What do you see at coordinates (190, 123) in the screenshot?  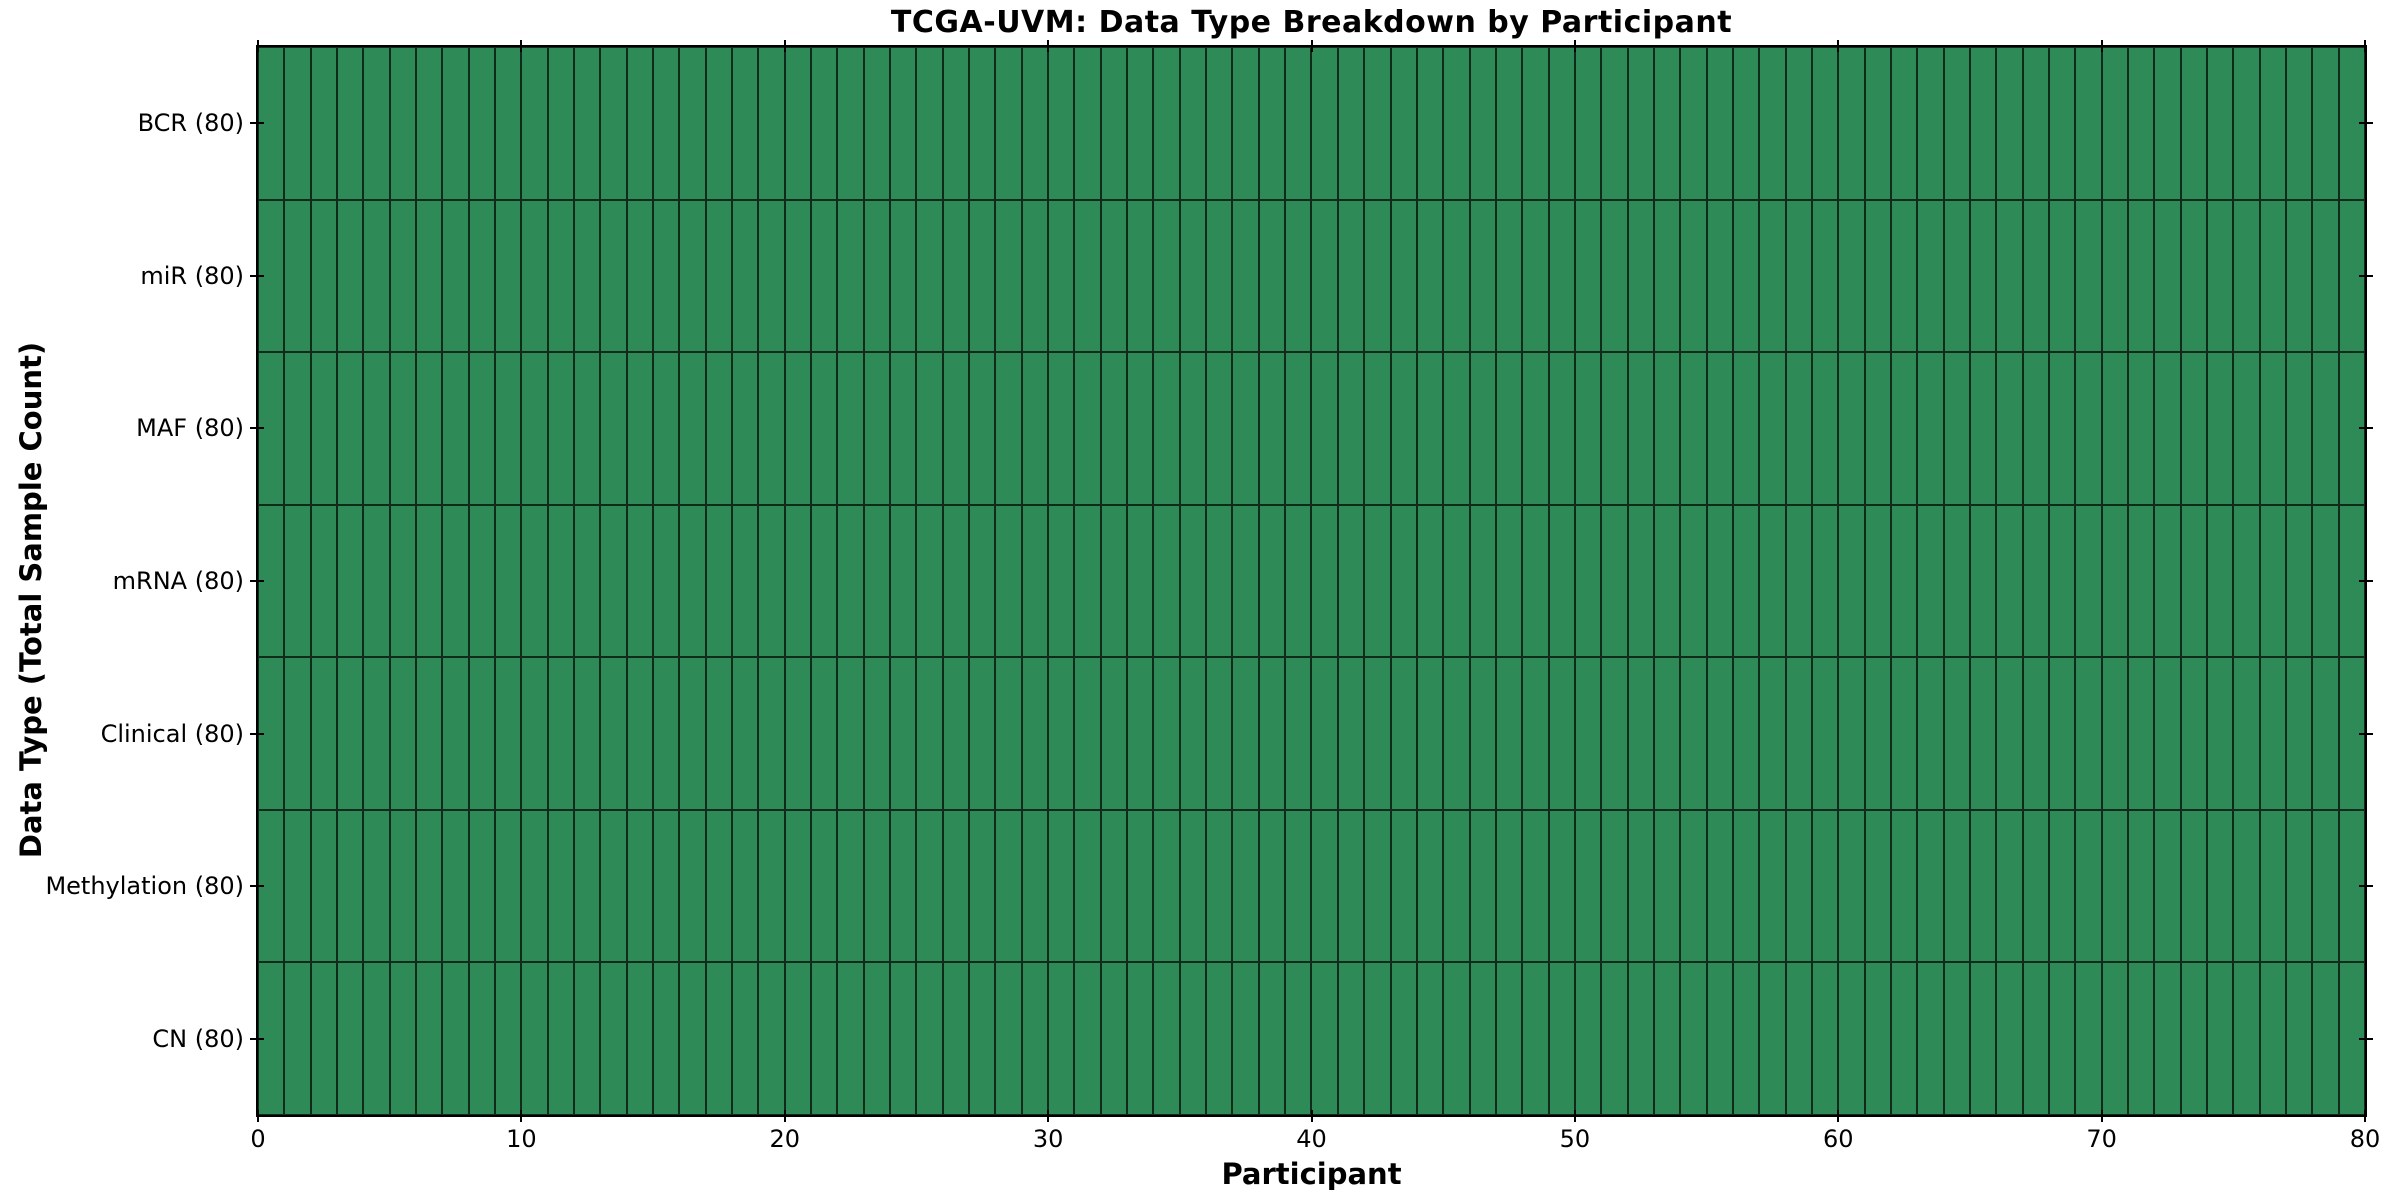 I see `y-tick-label: BCR (80)` at bounding box center [190, 123].